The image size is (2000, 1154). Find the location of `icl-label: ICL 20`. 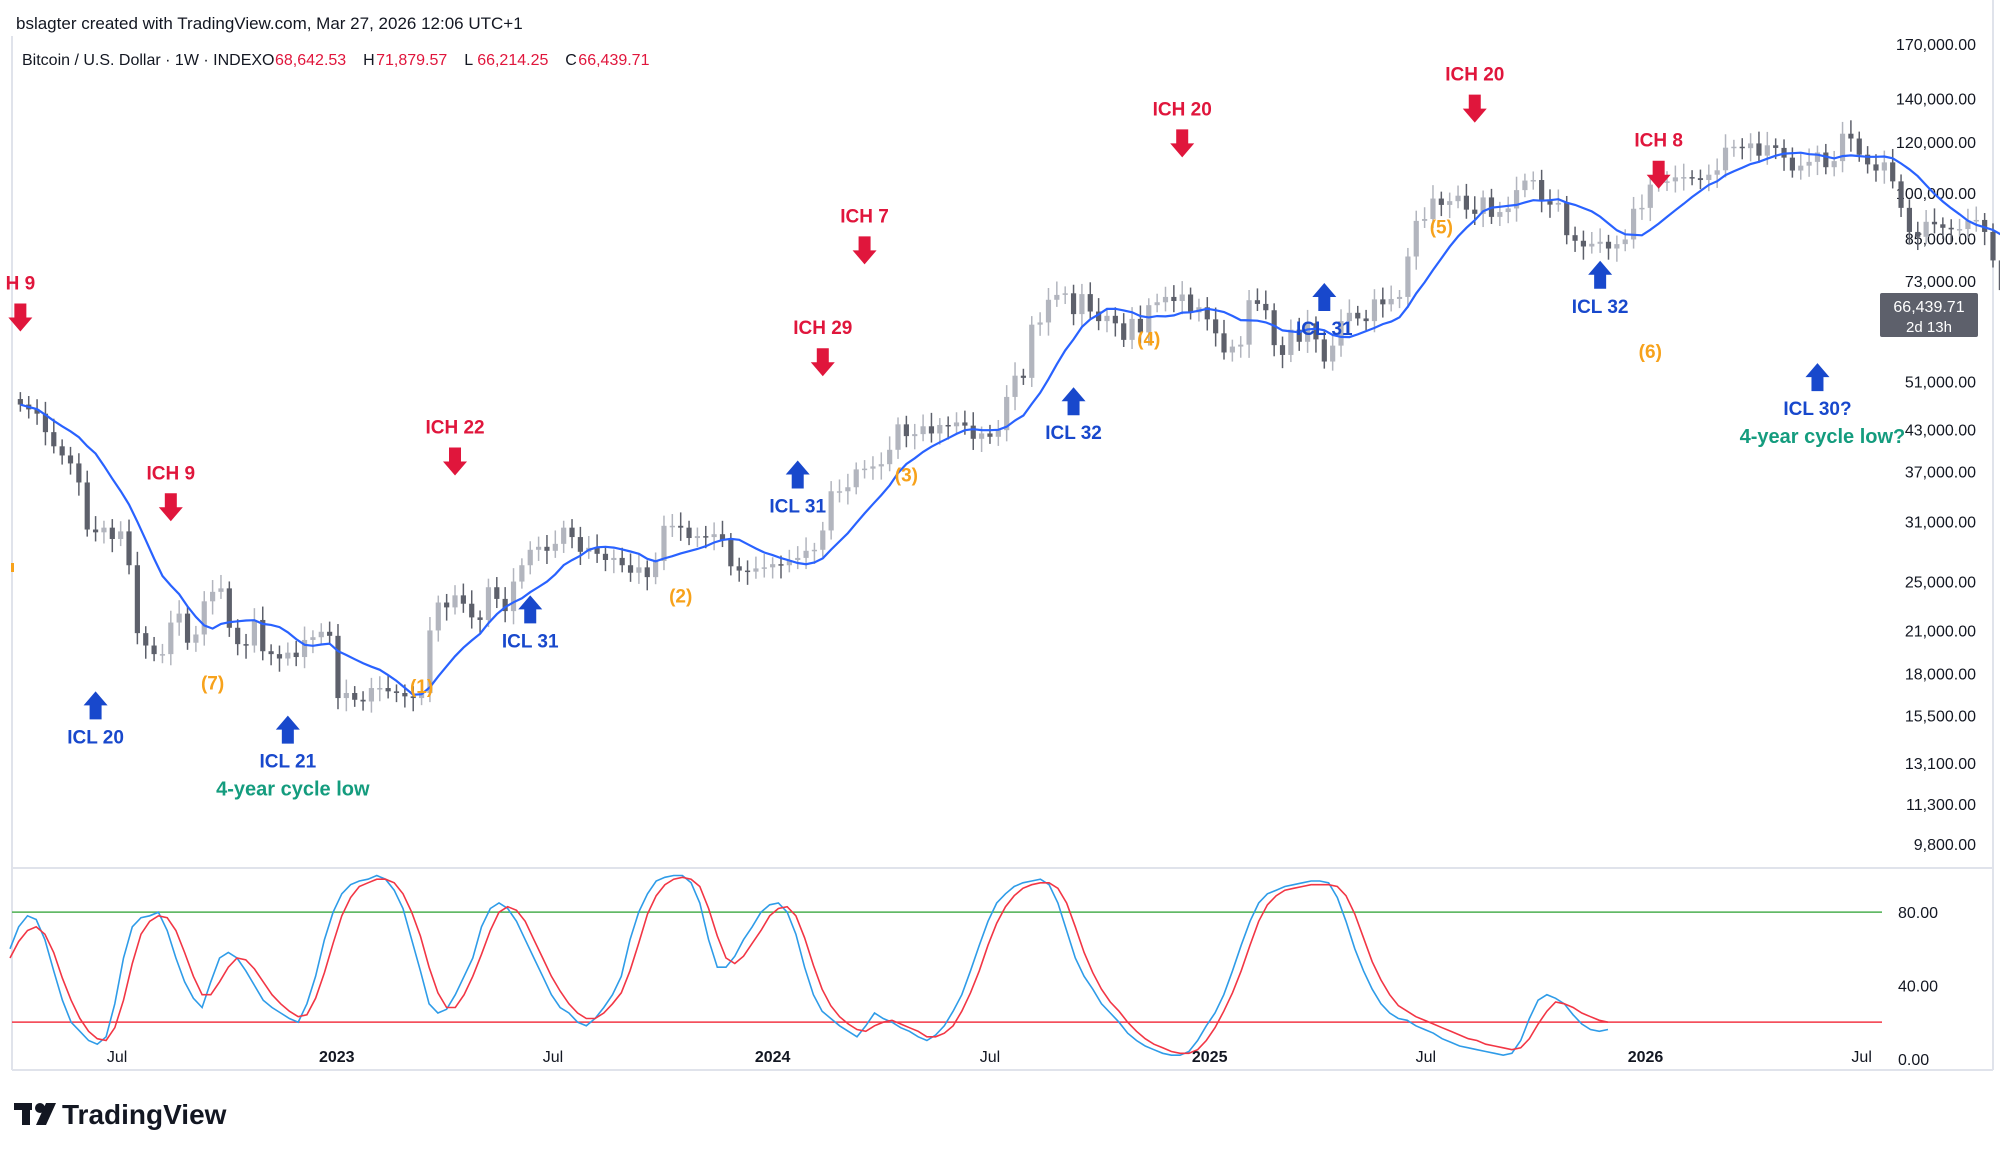

icl-label: ICL 20 is located at coordinates (95, 737).